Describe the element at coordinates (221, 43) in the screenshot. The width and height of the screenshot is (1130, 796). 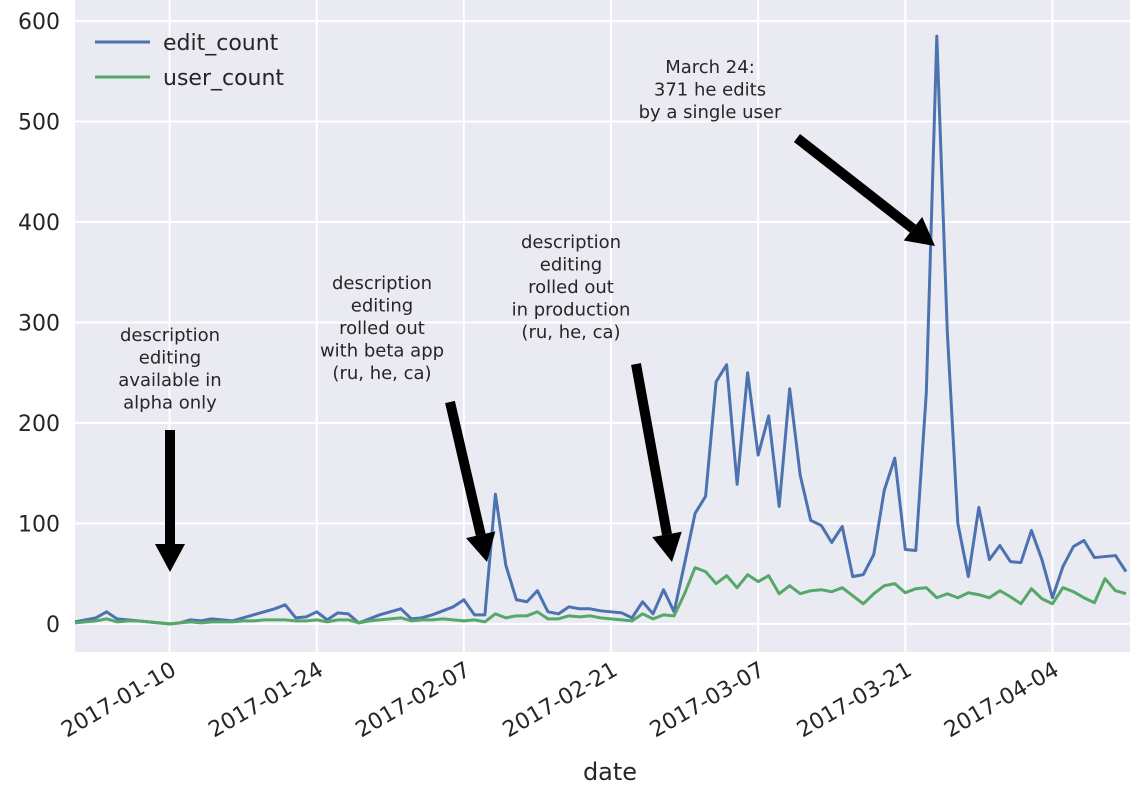
I see `legend-label: edit_count` at that location.